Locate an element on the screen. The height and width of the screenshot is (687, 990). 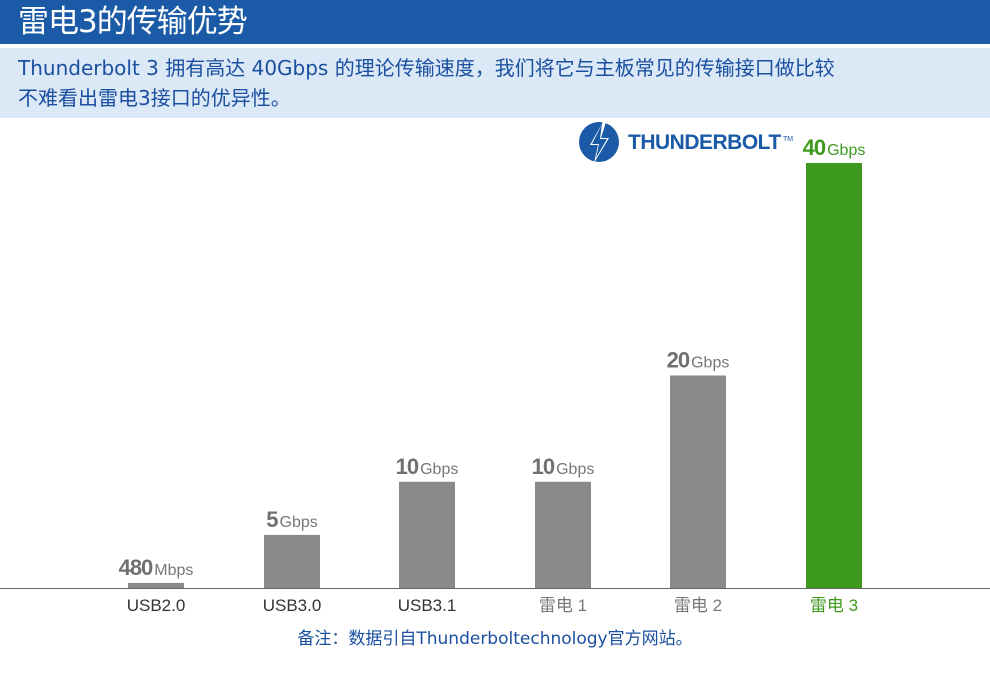
thunderbolt-brand: THUNDERBOLT TM is located at coordinates (685, 143).